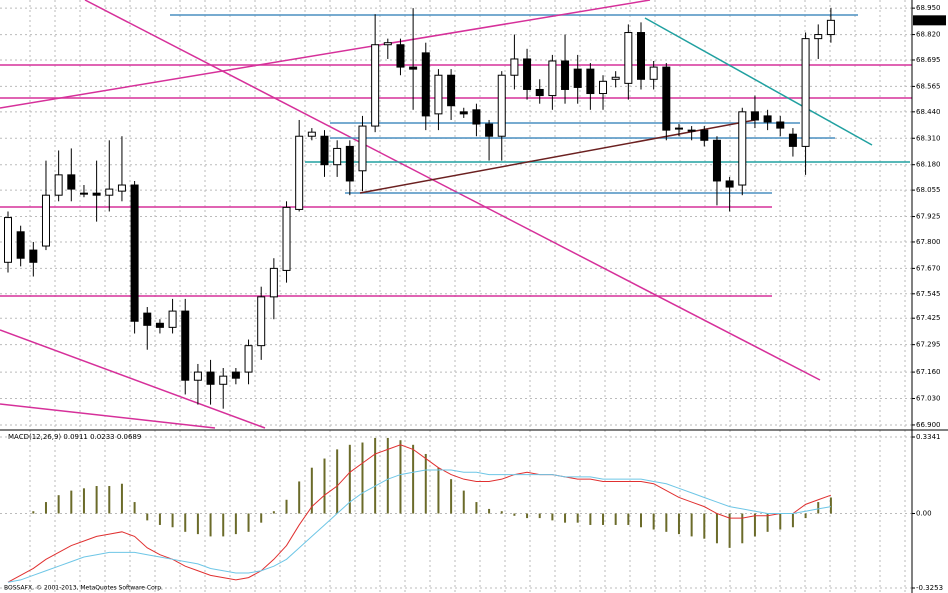 The image size is (948, 593). Describe the element at coordinates (928, 138) in the screenshot. I see `y-tick-label: 68.310` at that location.